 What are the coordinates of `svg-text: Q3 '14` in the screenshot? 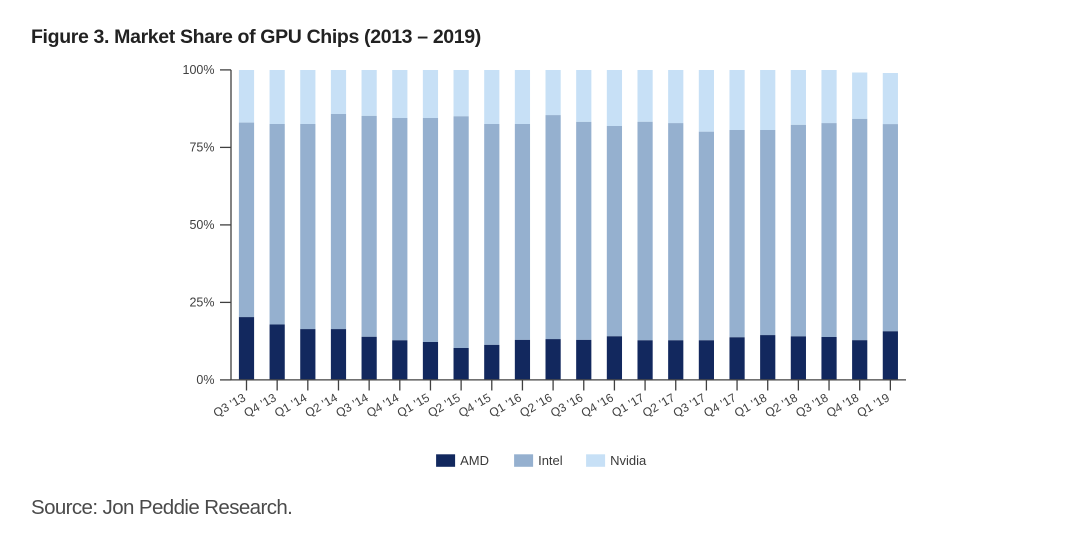 It's located at (352, 405).